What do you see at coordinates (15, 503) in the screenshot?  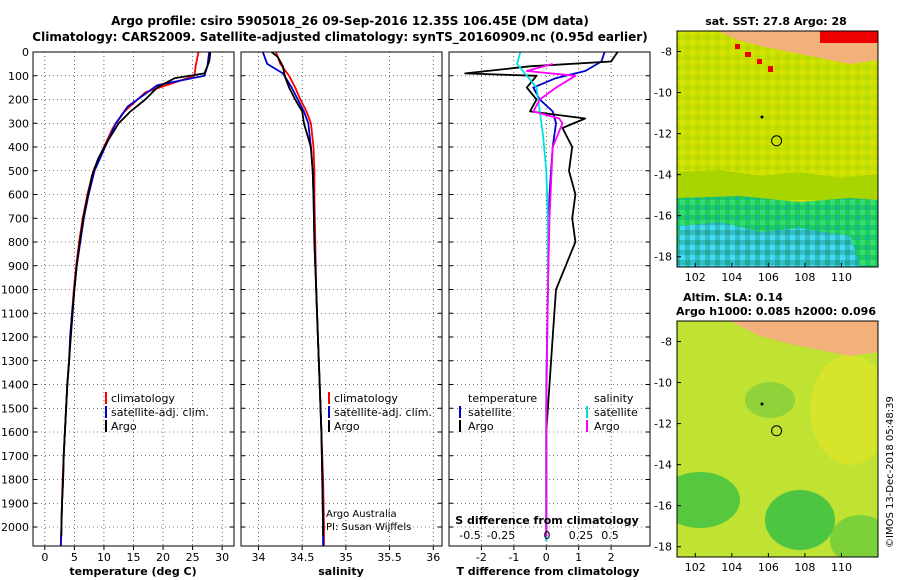 I see `depth-tick-label: 1900` at bounding box center [15, 503].